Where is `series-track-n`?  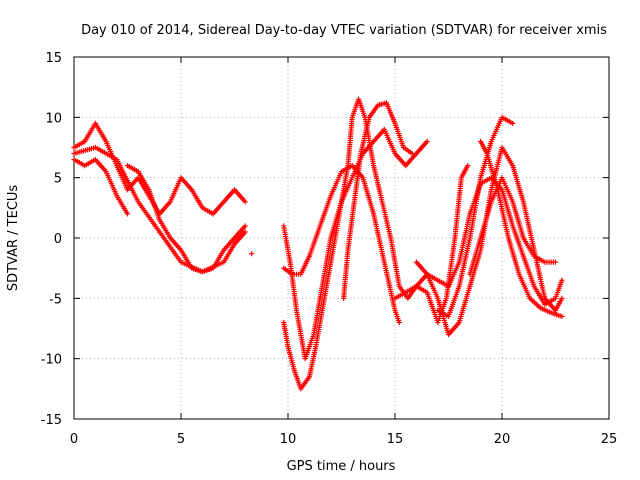
series-track-n is located at coordinates (521, 229).